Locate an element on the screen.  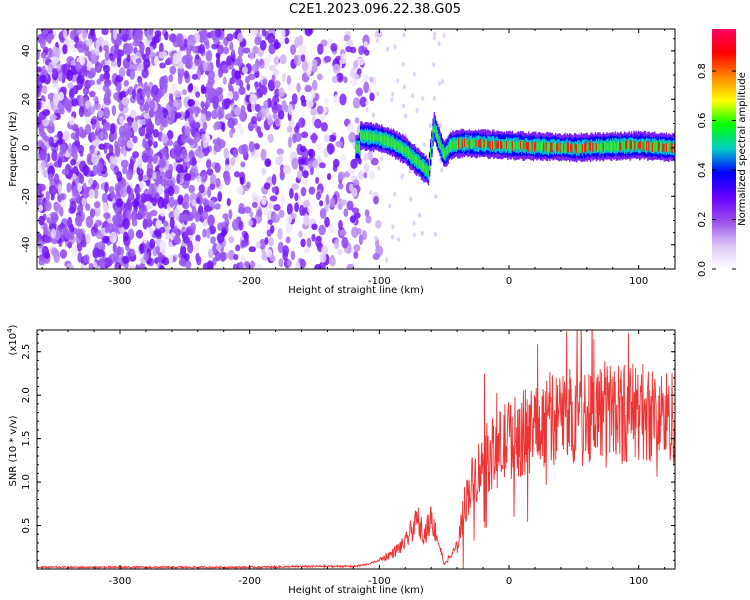
colorbar-label: Normalized spectral amplitude is located at coordinates (742, 149).